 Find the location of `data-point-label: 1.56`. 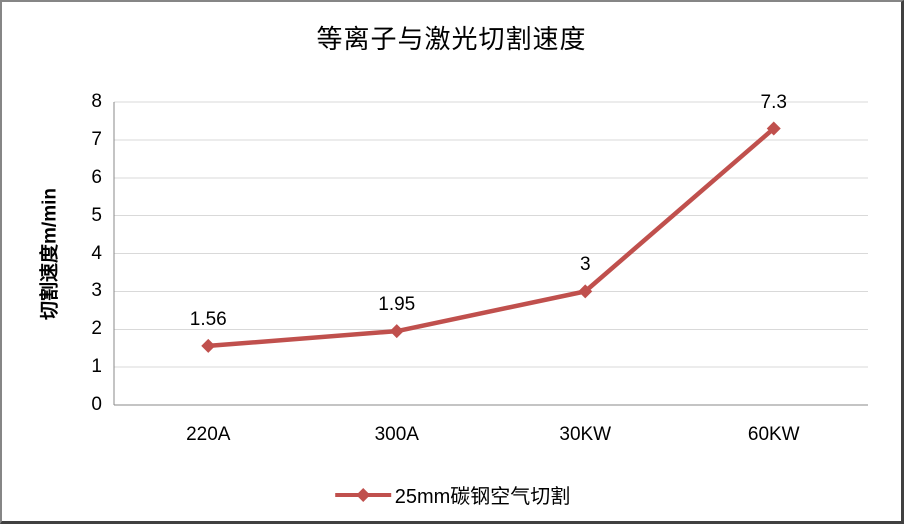

data-point-label: 1.56 is located at coordinates (208, 319).